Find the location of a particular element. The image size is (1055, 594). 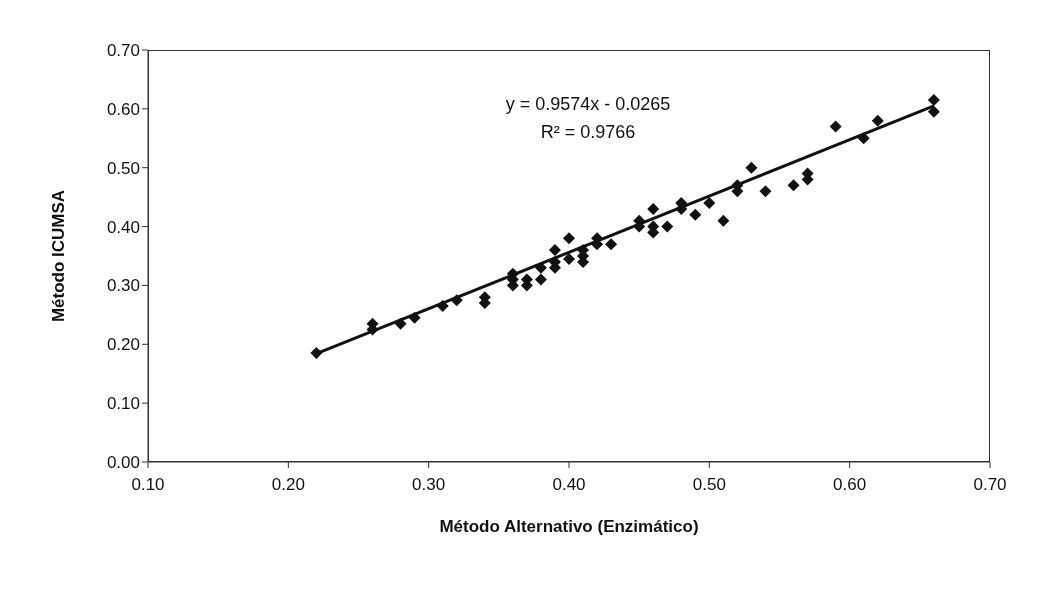

y-tick-label: 0.30 is located at coordinates (123, 286).